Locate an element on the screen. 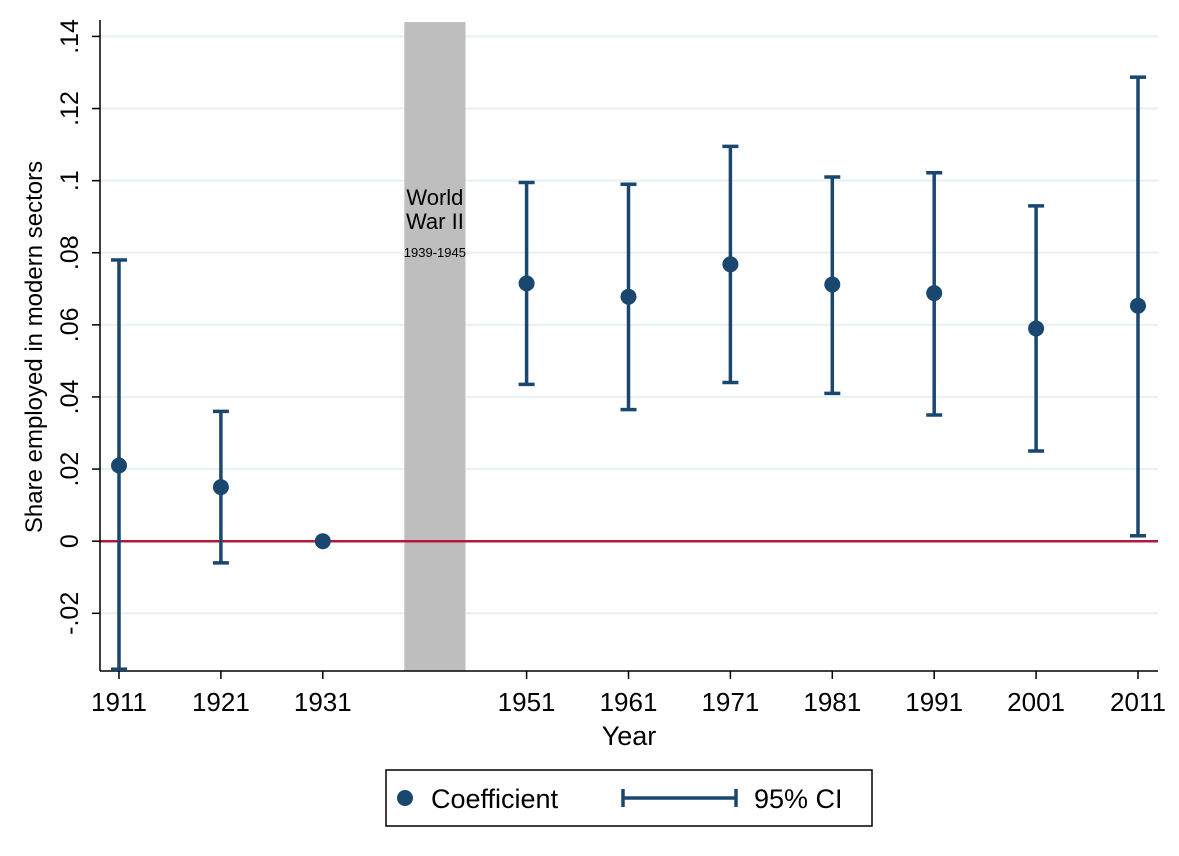  legend: Coefficient 95% CI is located at coordinates (629, 798).